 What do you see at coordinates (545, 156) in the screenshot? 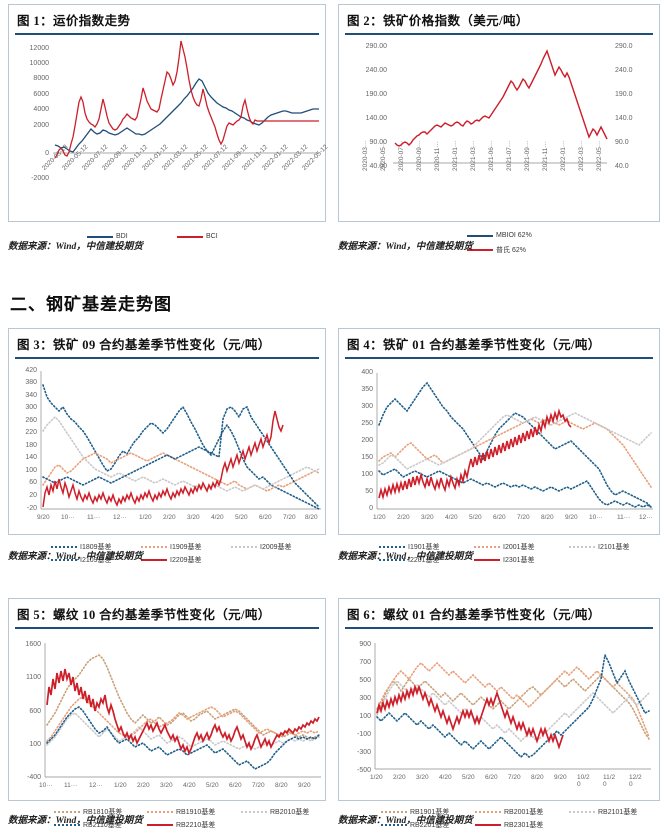
I see `x-tick: 2021-11···` at bounding box center [545, 156].